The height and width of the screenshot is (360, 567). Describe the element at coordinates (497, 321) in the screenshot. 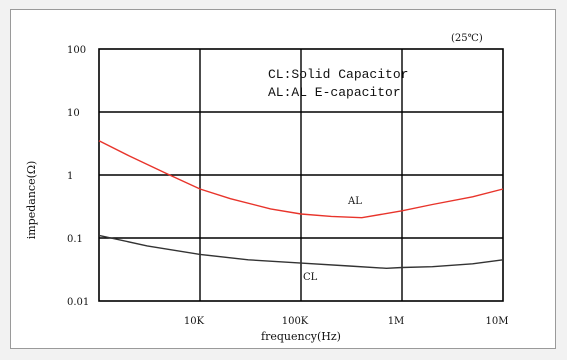

I see `x-tick-label: 10M` at that location.